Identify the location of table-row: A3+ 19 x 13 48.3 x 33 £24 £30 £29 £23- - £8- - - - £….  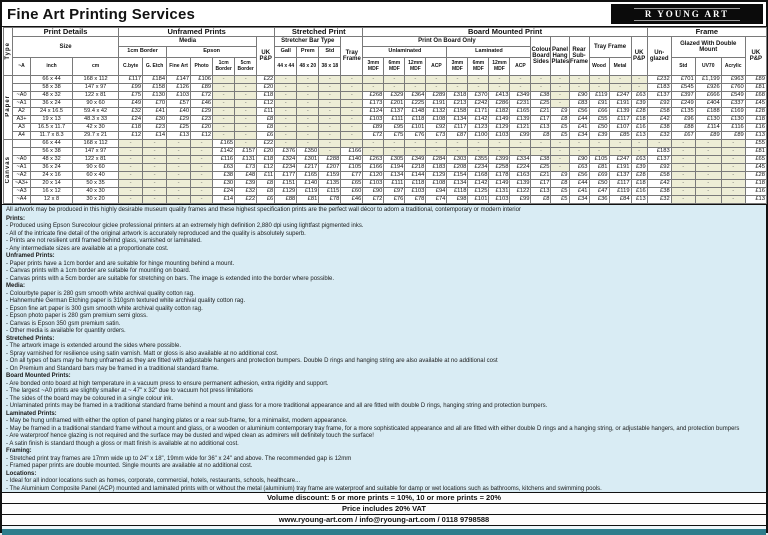
(386, 119).